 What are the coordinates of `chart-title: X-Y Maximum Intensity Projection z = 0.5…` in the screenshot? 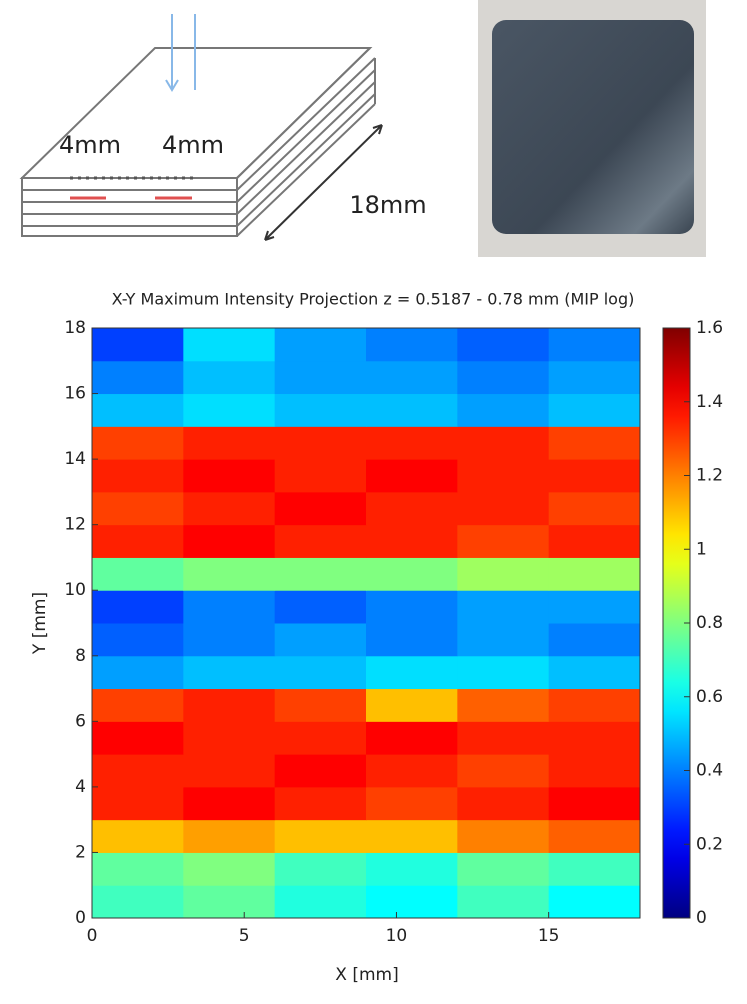 It's located at (373, 299).